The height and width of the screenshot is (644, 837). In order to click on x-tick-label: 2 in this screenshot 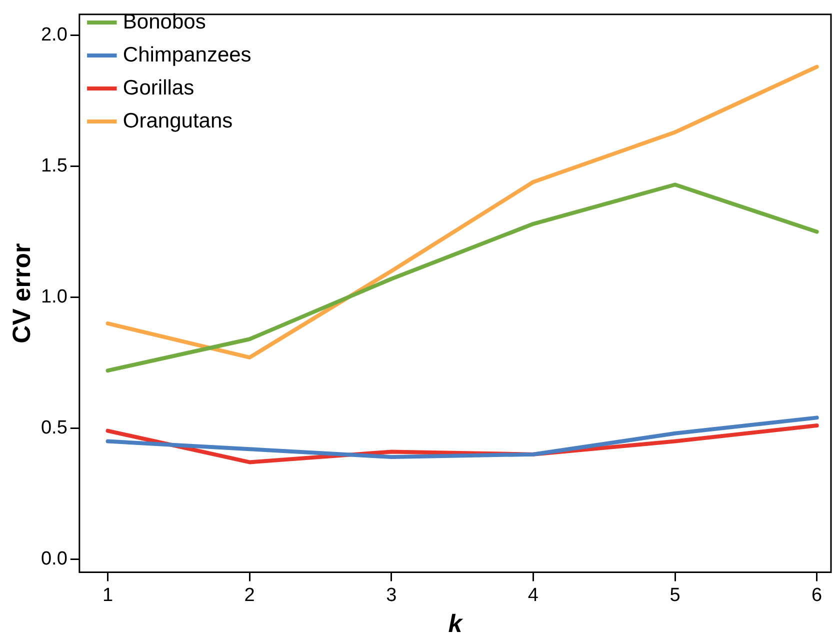, I will do `click(249, 595)`.